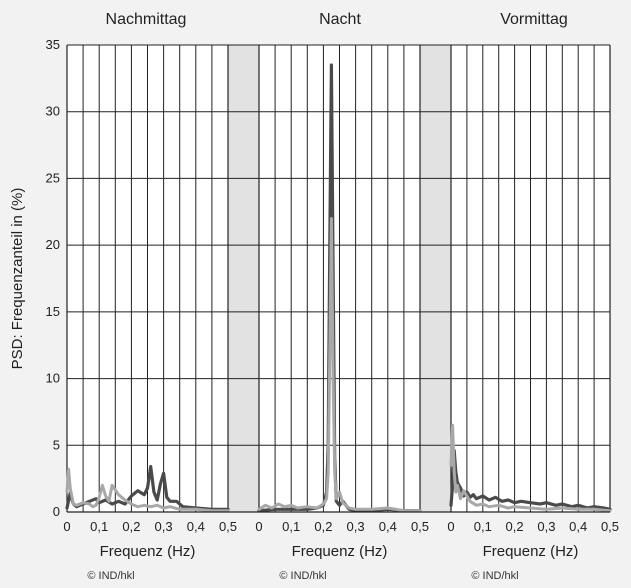 The image size is (631, 588). What do you see at coordinates (494, 576) in the screenshot?
I see `credit-label-3: © IND/hkl` at bounding box center [494, 576].